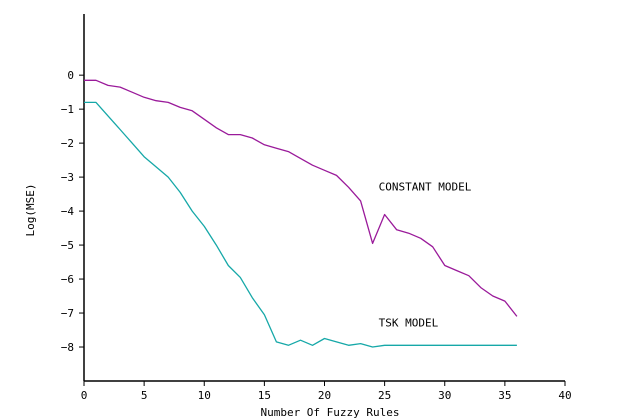 The width and height of the screenshot is (618, 420). What do you see at coordinates (324, 395) in the screenshot?
I see `x-tick-label: 20` at bounding box center [324, 395].